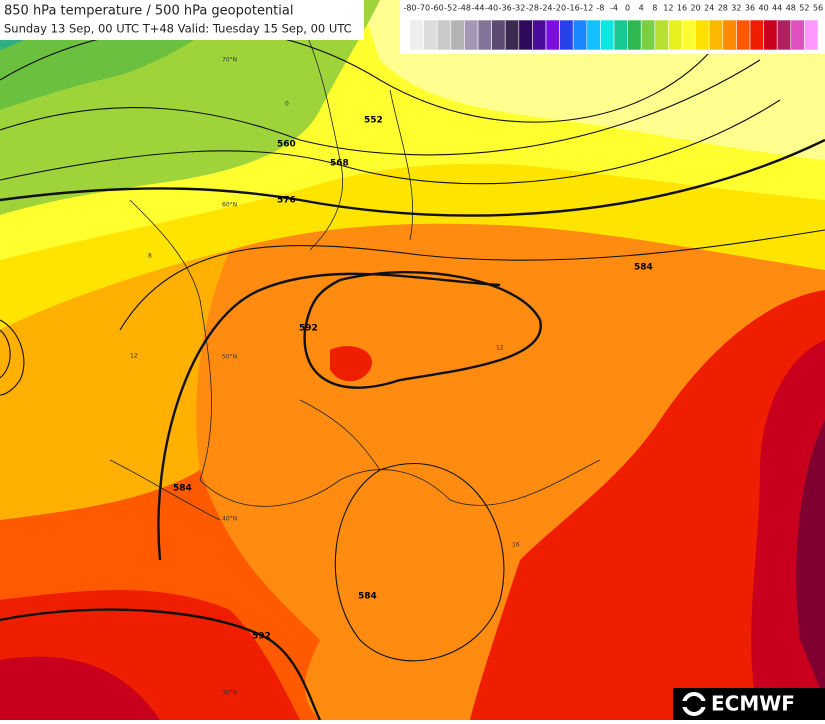 This screenshot has height=724, width=825. Describe the element at coordinates (229, 205) in the screenshot. I see `latitude-label: 60°N` at that location.